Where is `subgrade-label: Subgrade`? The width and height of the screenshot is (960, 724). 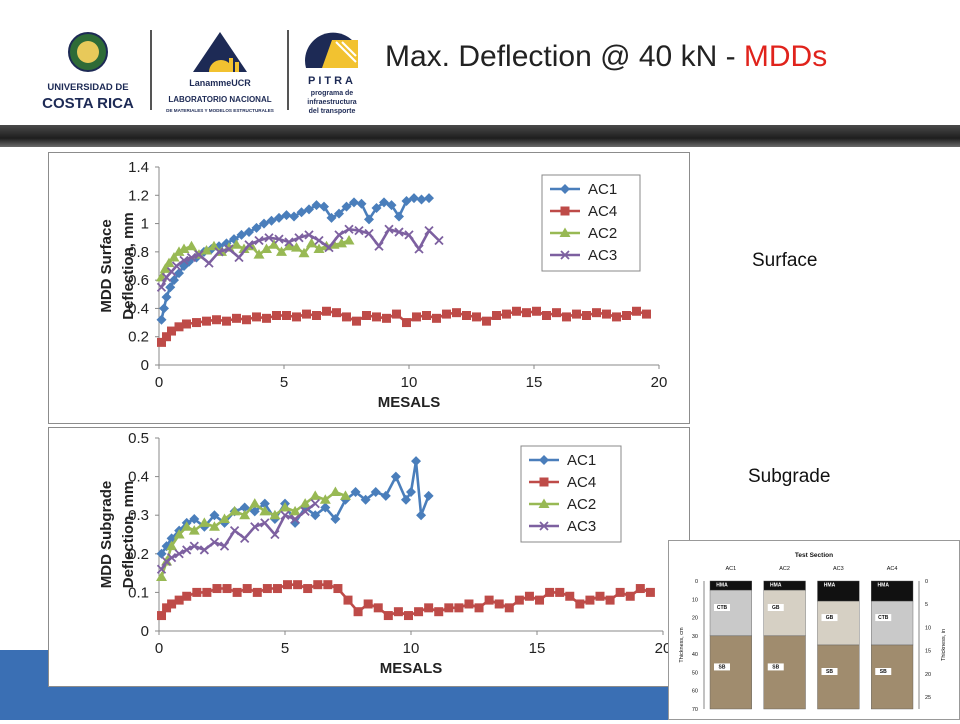
subgrade-label: Subgrade is located at coordinates (789, 476).